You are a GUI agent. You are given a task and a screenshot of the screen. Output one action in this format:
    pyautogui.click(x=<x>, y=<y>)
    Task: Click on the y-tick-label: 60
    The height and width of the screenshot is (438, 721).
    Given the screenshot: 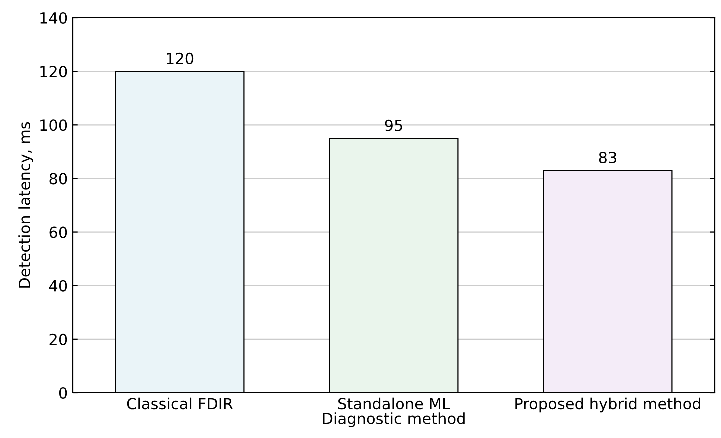 What is the action you would take?
    pyautogui.click(x=59, y=232)
    